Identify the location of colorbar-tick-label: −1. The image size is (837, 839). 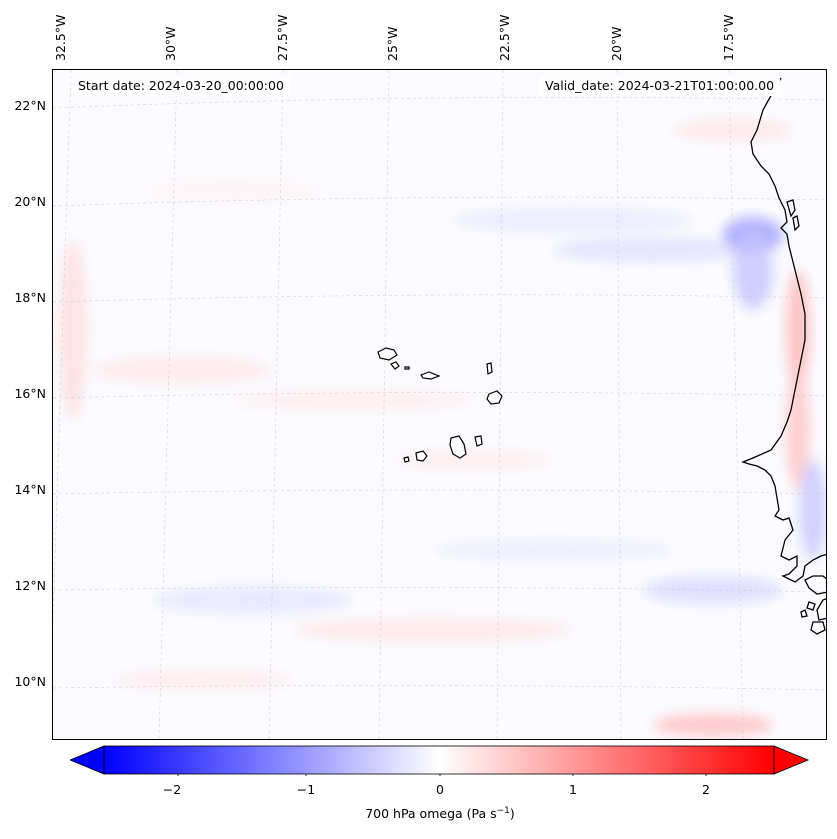
(306, 789).